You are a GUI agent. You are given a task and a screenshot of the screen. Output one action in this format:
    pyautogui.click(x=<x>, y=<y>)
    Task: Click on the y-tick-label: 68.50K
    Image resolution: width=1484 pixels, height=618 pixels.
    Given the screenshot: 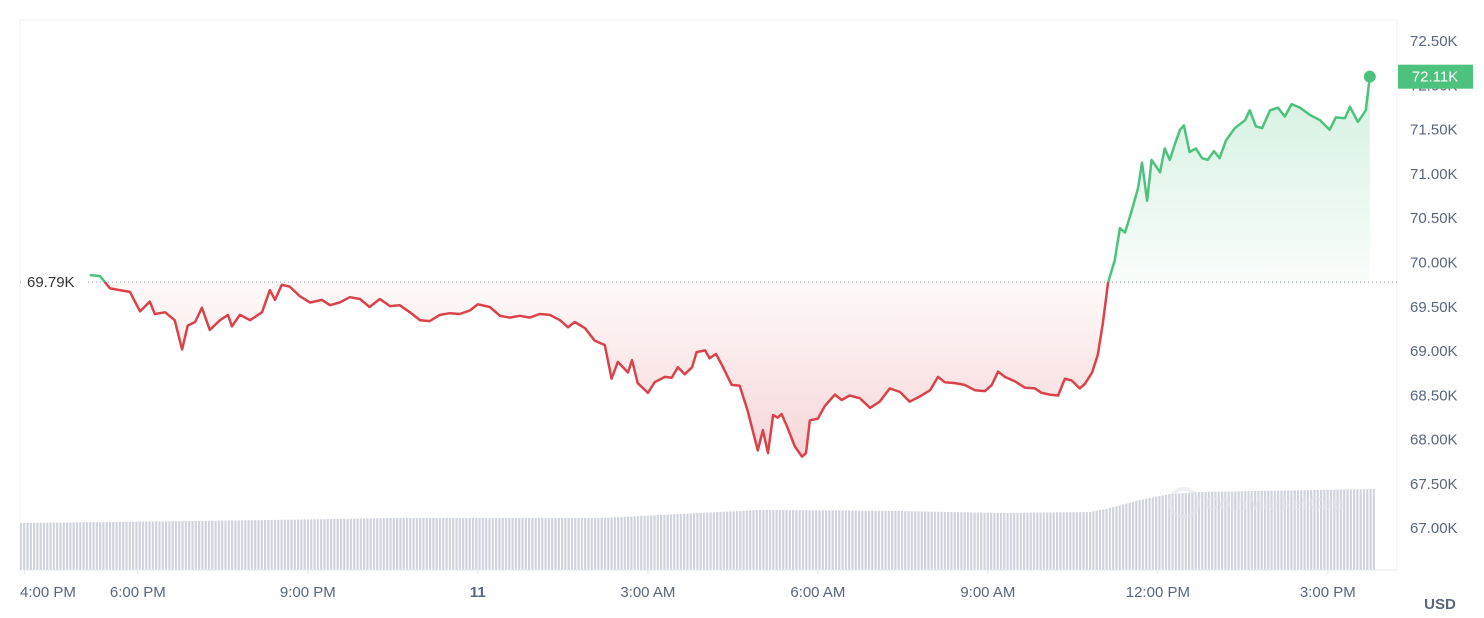 What is the action you would take?
    pyautogui.click(x=1434, y=395)
    